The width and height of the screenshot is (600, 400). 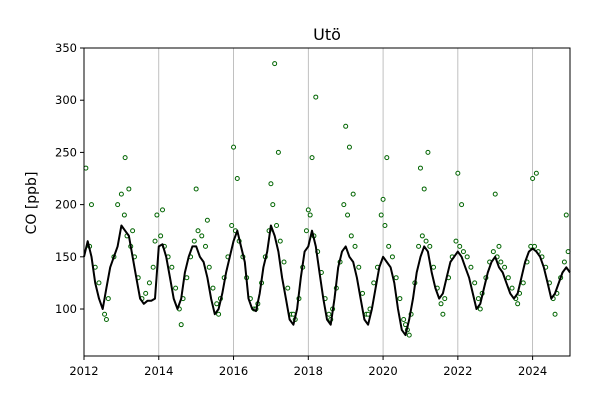 What do you see at coordinates (308, 371) in the screenshot?
I see `x-tick-label: 2018` at bounding box center [308, 371].